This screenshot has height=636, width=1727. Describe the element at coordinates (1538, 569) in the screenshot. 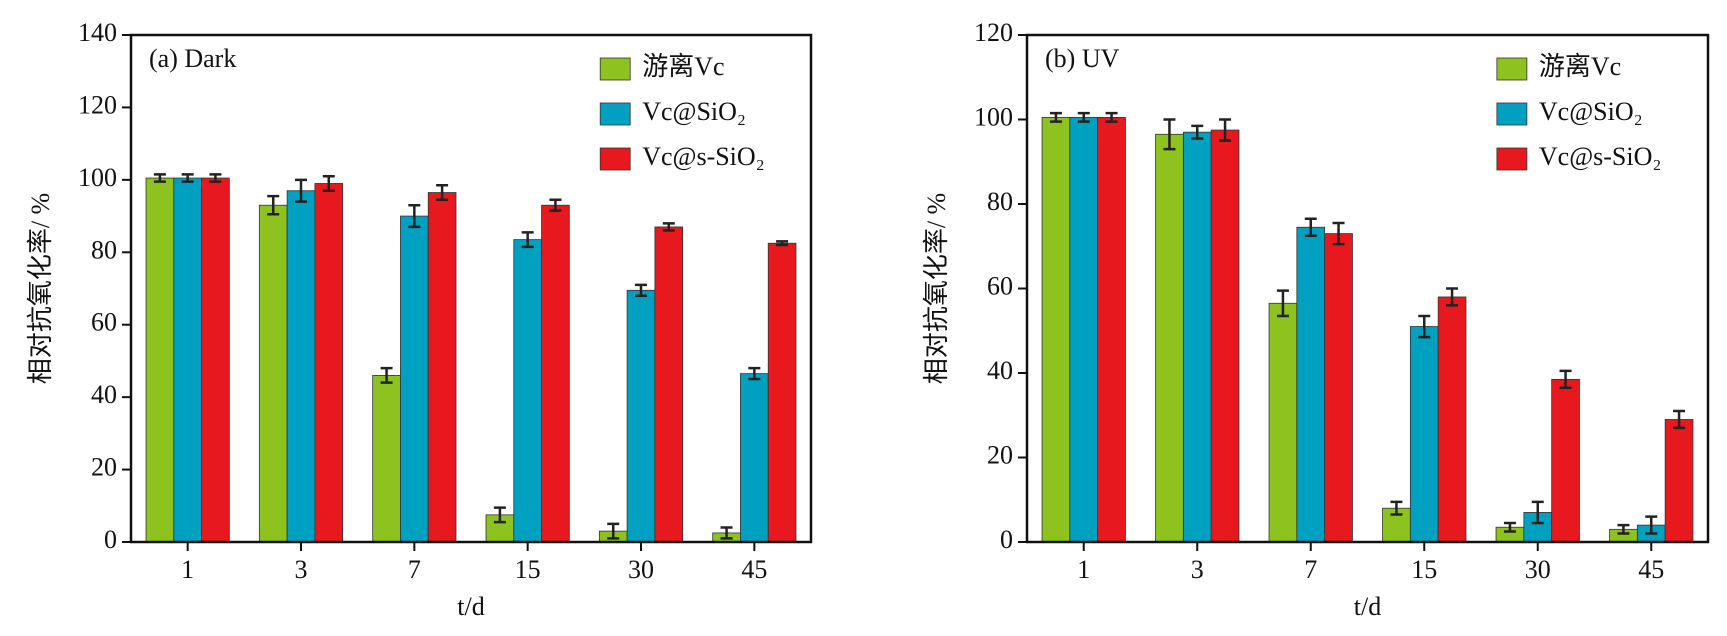

I see `x-tick-label: 30` at that location.